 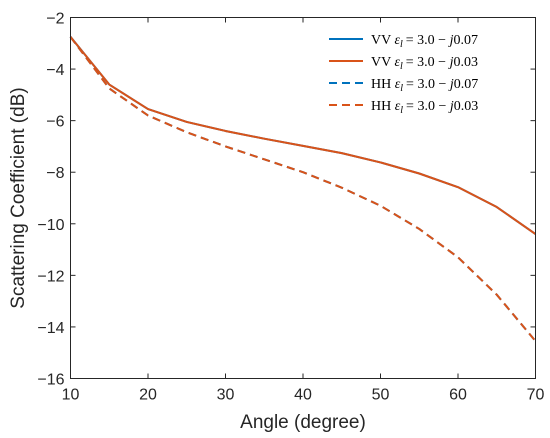 What do you see at coordinates (424, 85) in the screenshot?
I see `legend-entry-3: HH εl = 3.0 − j0.07` at bounding box center [424, 85].